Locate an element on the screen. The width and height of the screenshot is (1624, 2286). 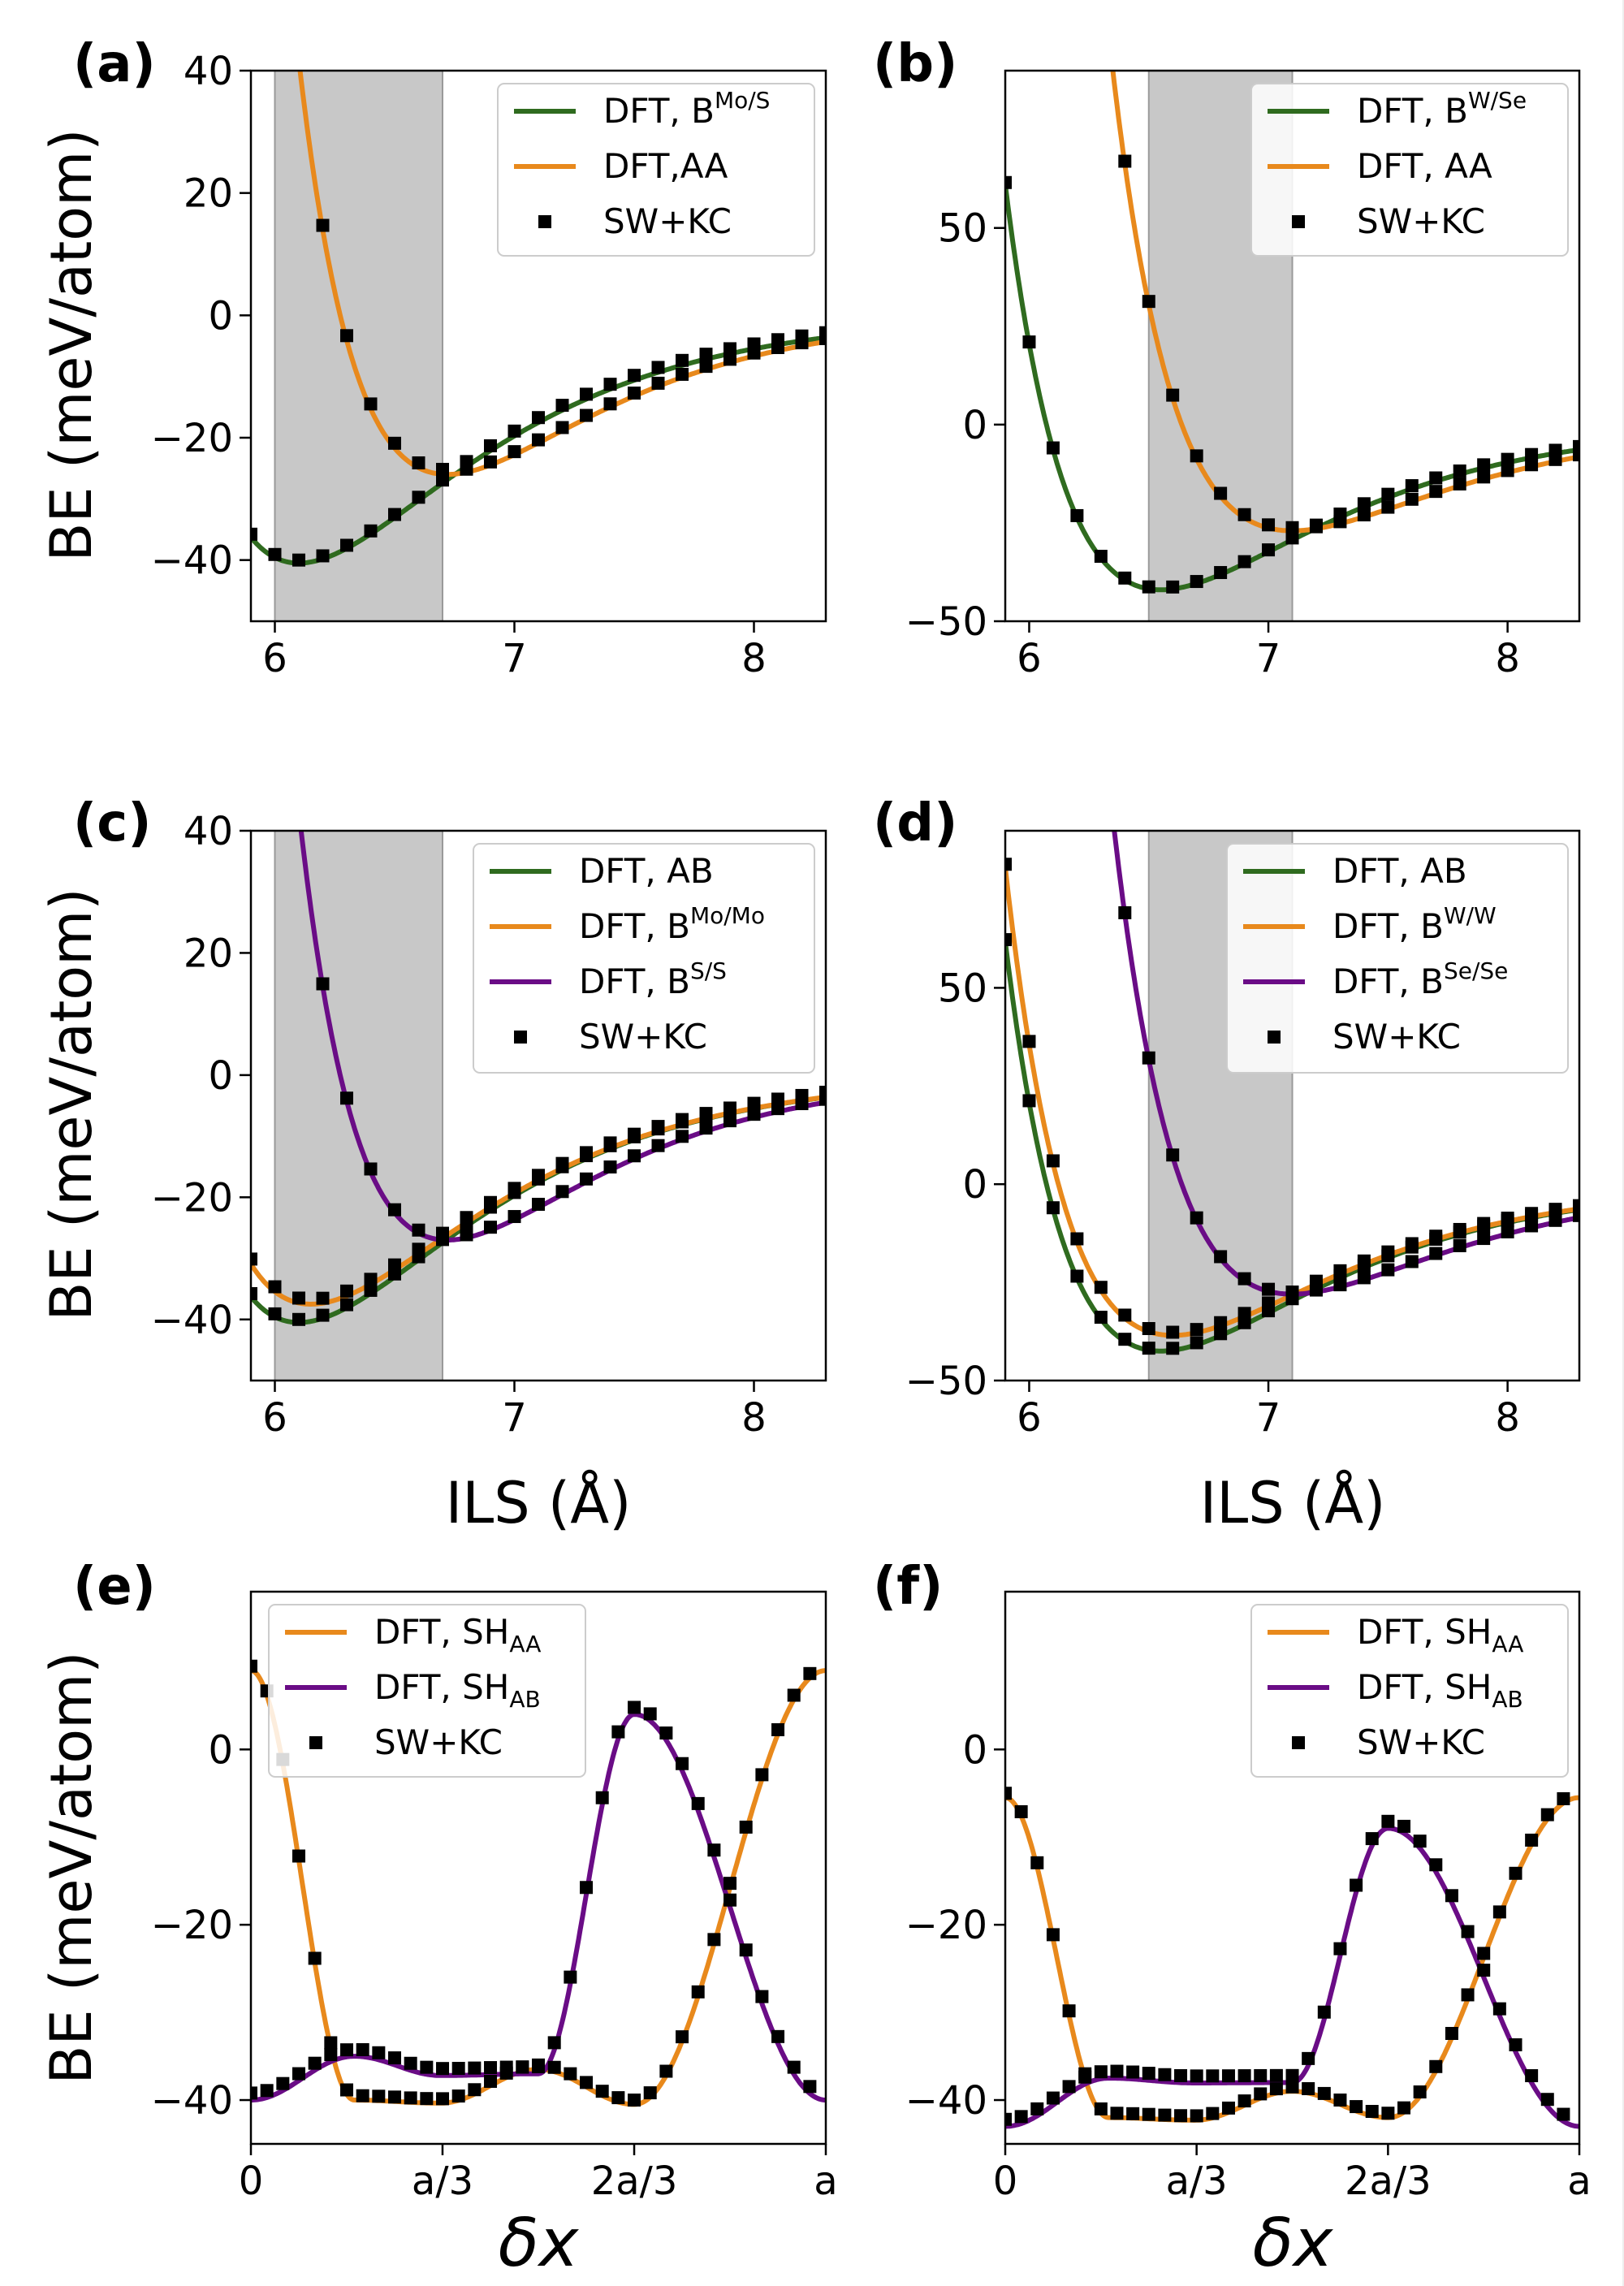
x-tick-label: 0 is located at coordinates (251, 2181).